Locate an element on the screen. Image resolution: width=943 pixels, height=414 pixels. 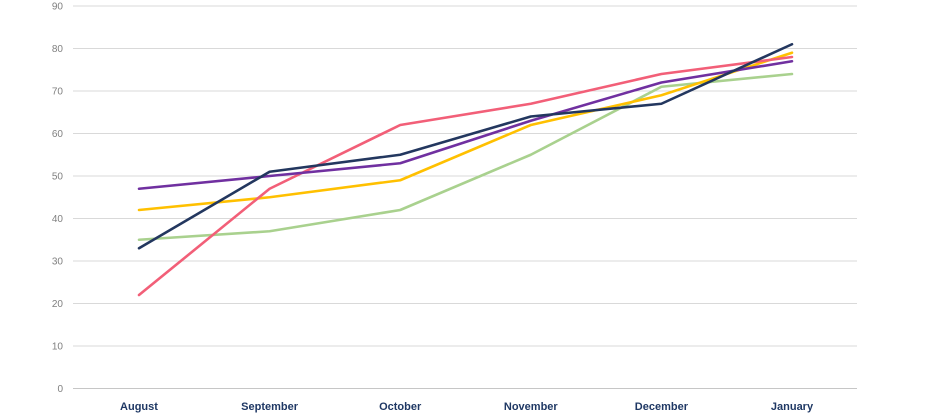
y-tick-label: 70 is located at coordinates (58, 92).